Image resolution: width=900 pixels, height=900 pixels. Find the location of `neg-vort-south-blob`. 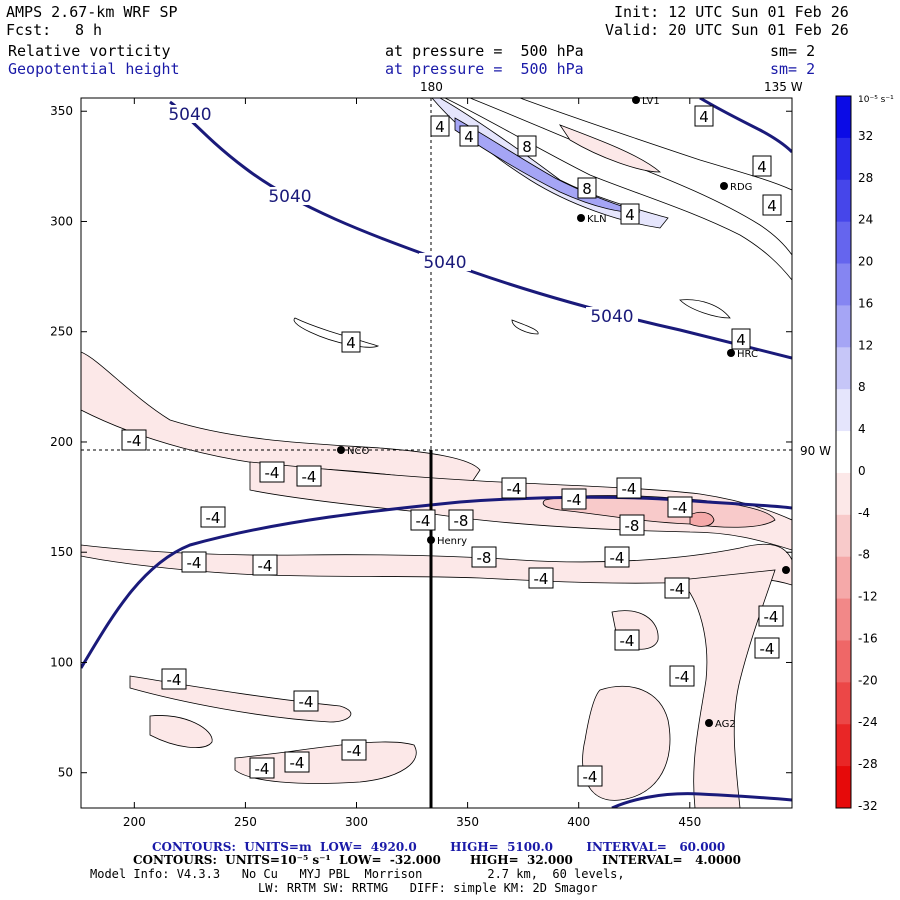

neg-vort-south-blob is located at coordinates (626, 743).